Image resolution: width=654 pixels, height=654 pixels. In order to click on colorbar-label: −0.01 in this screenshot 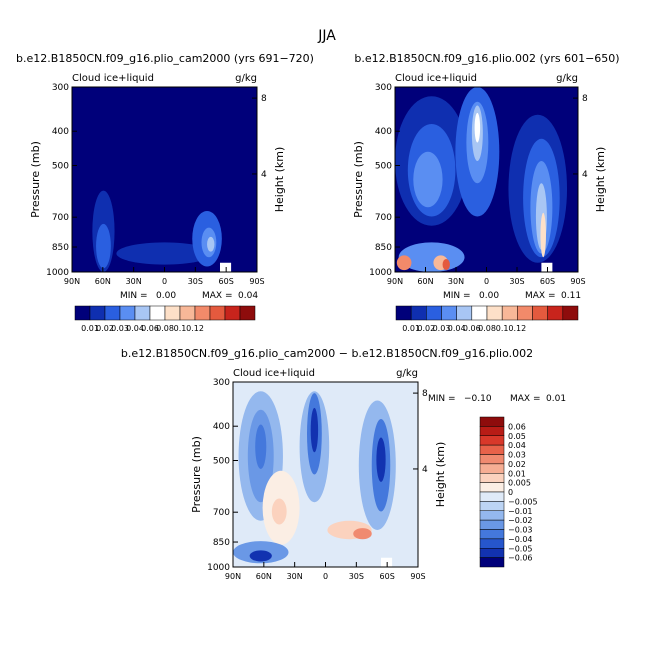, I will do `click(520, 511)`.